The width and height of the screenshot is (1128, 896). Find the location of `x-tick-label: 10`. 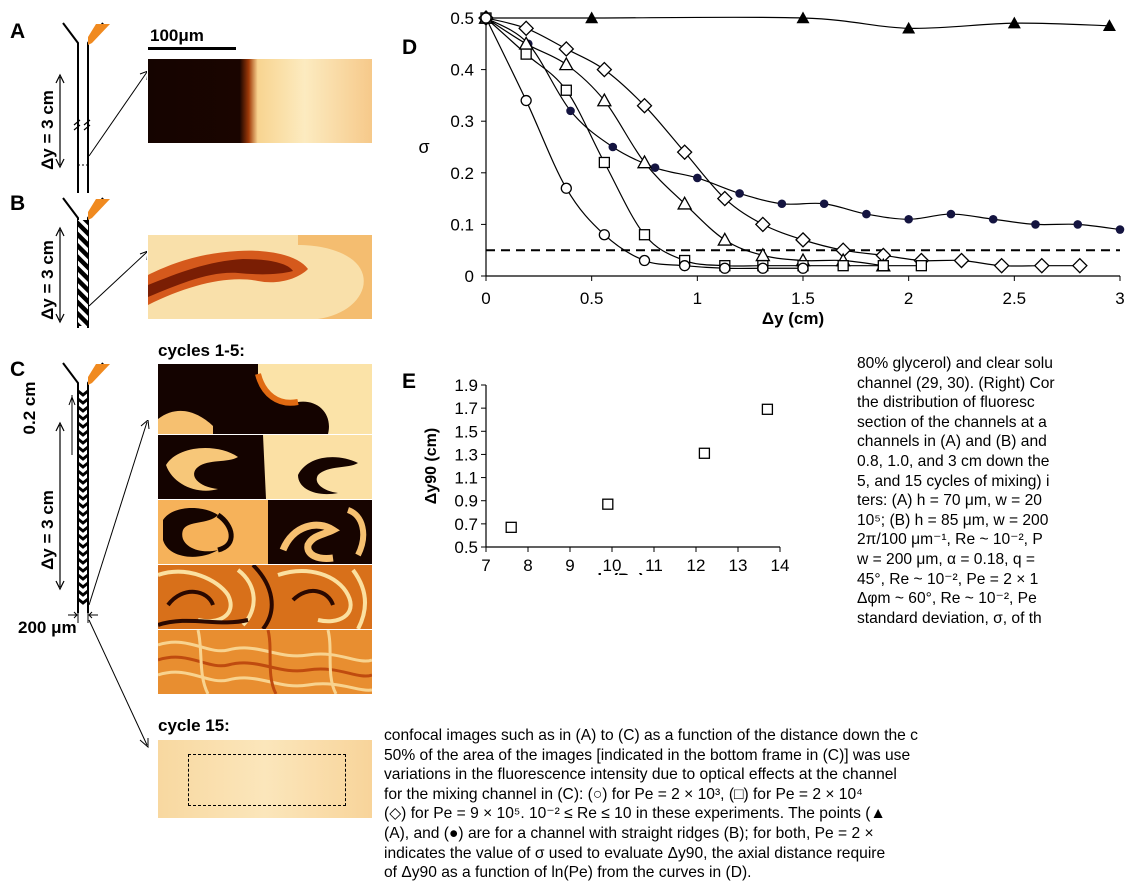

x-tick-label: 10 is located at coordinates (612, 565).